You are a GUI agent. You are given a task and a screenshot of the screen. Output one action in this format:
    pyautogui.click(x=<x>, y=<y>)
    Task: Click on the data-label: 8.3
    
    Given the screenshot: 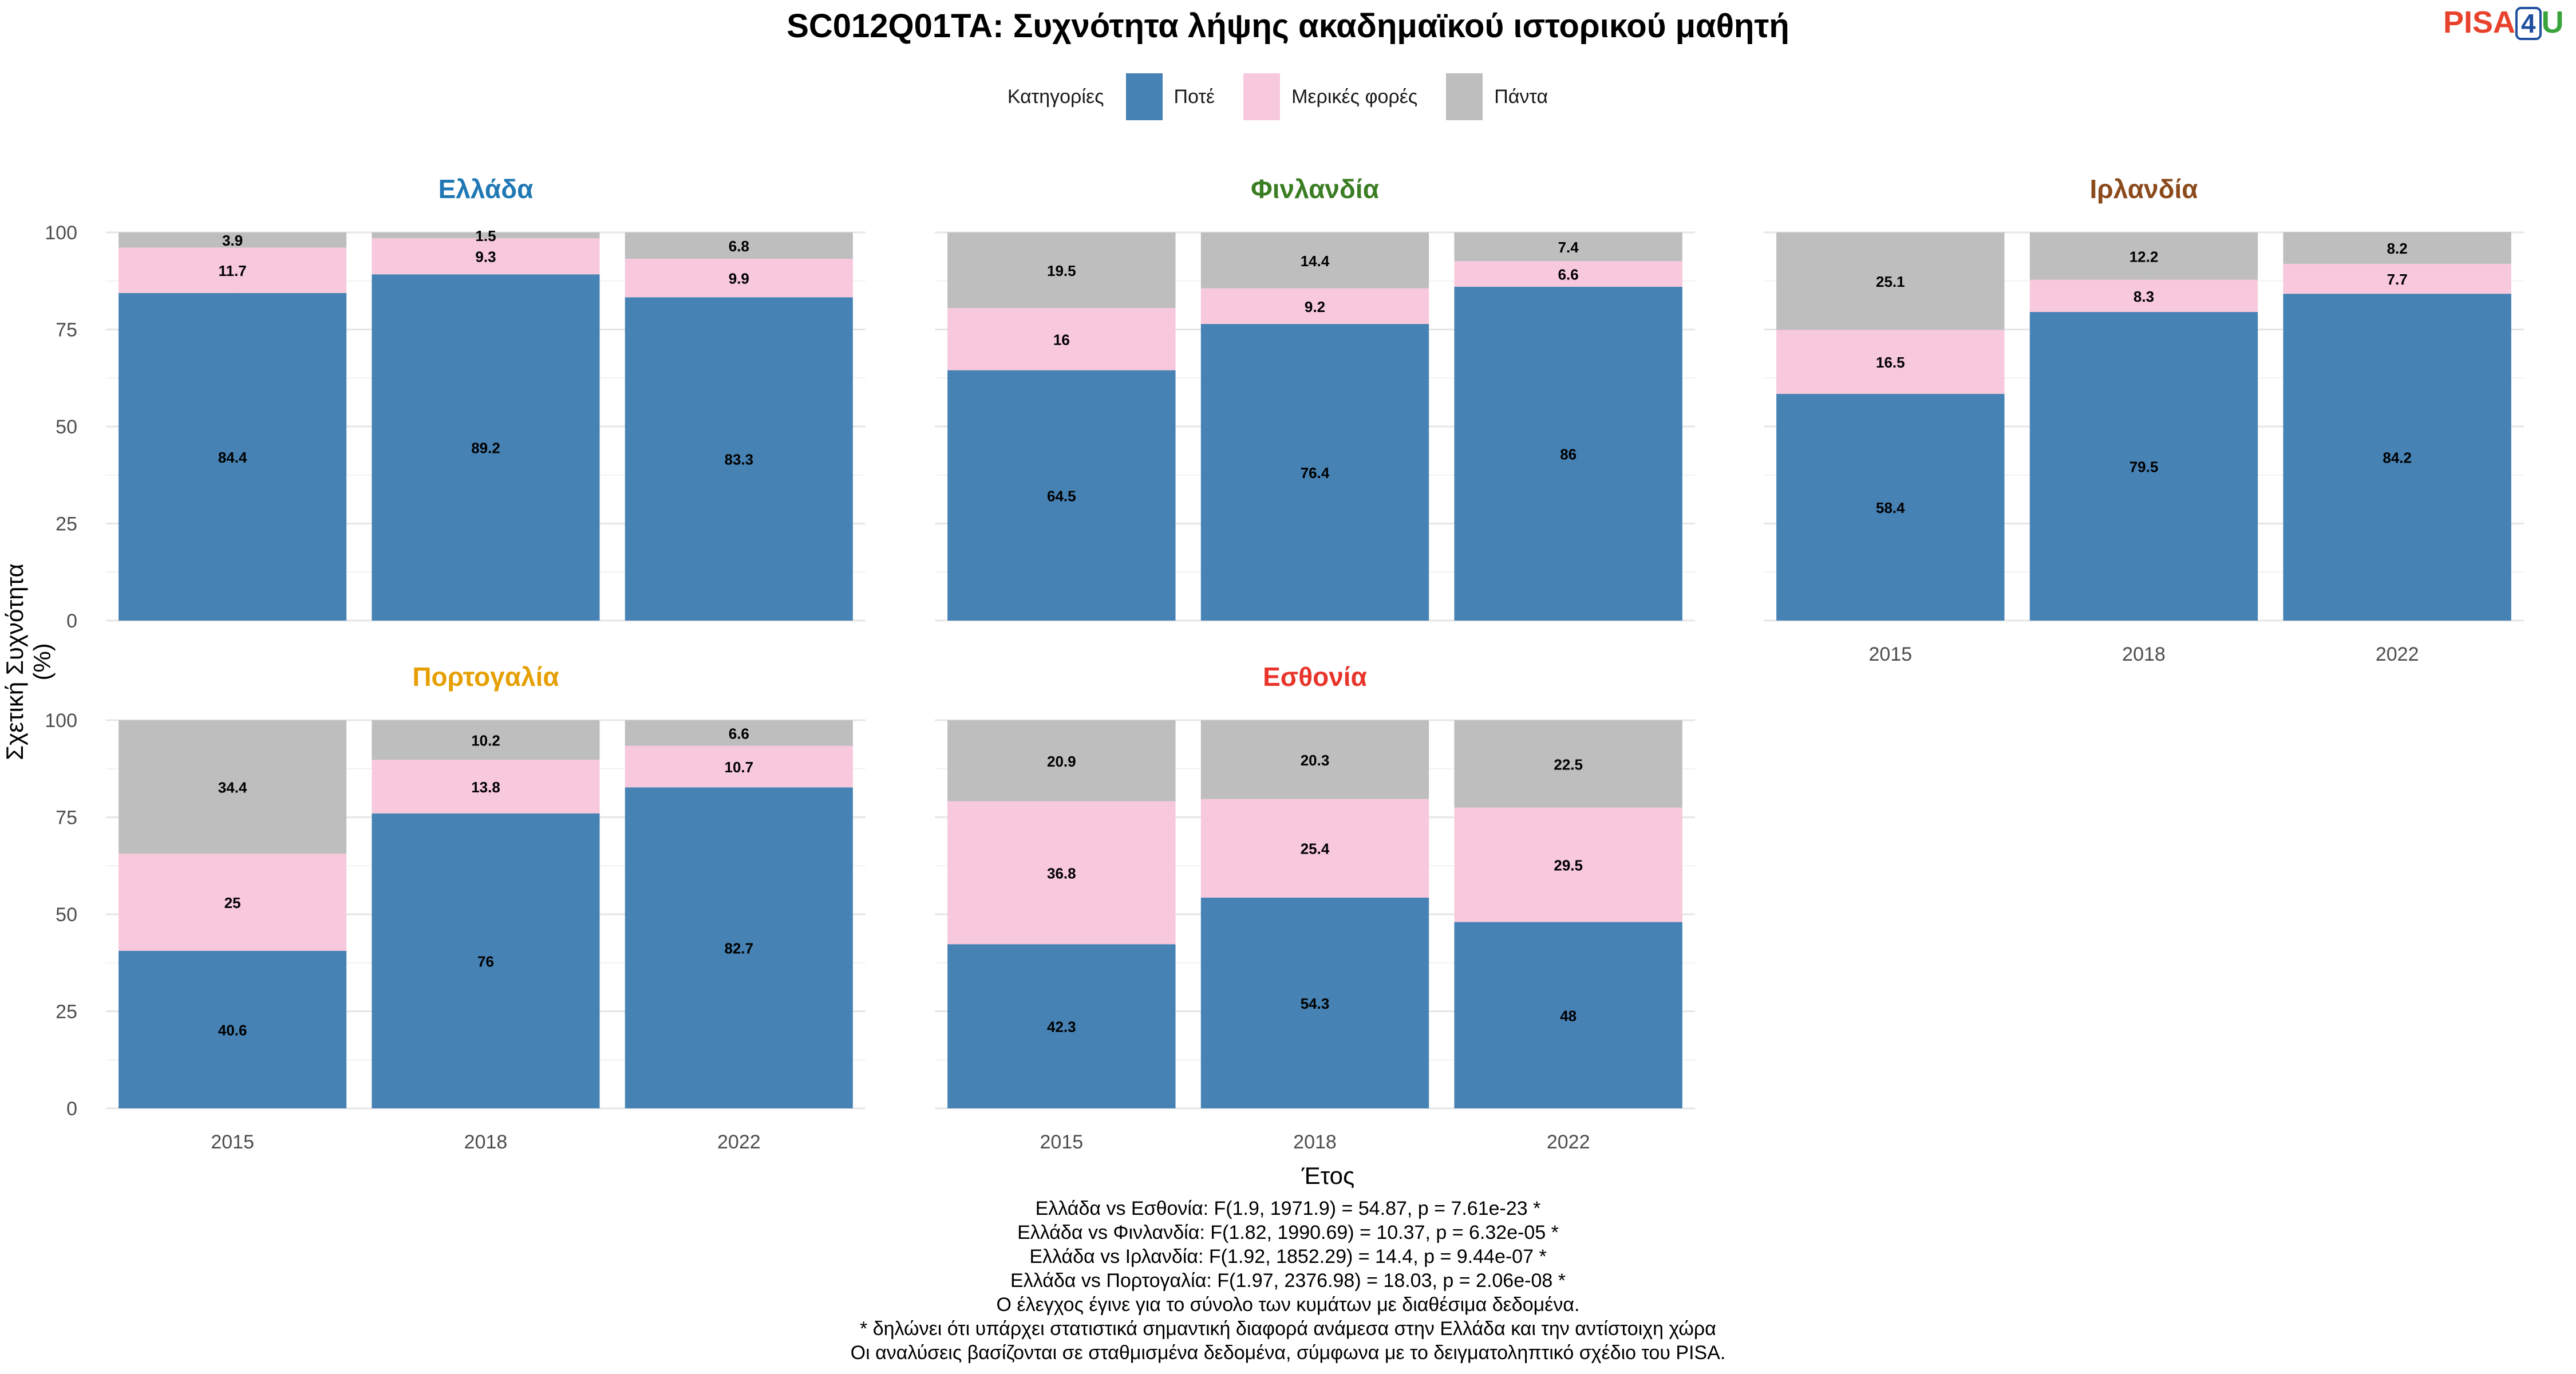 What is the action you would take?
    pyautogui.click(x=2144, y=296)
    